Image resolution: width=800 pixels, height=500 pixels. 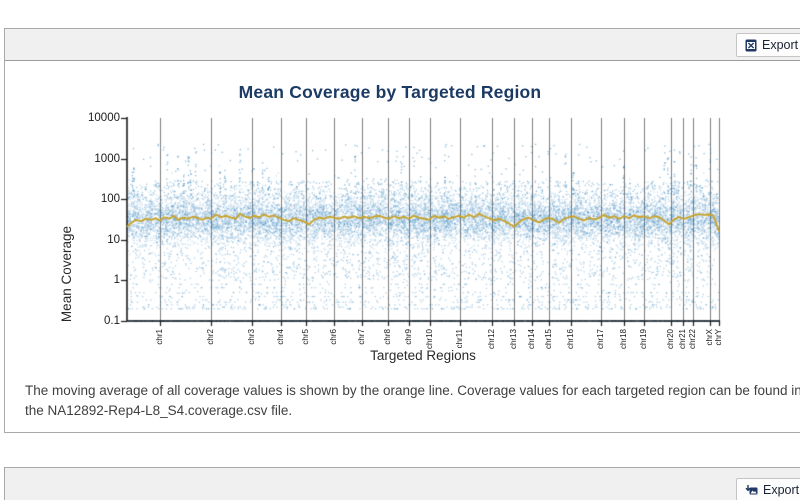 I want to click on chr-tick-label: chr13, so click(x=513, y=339).